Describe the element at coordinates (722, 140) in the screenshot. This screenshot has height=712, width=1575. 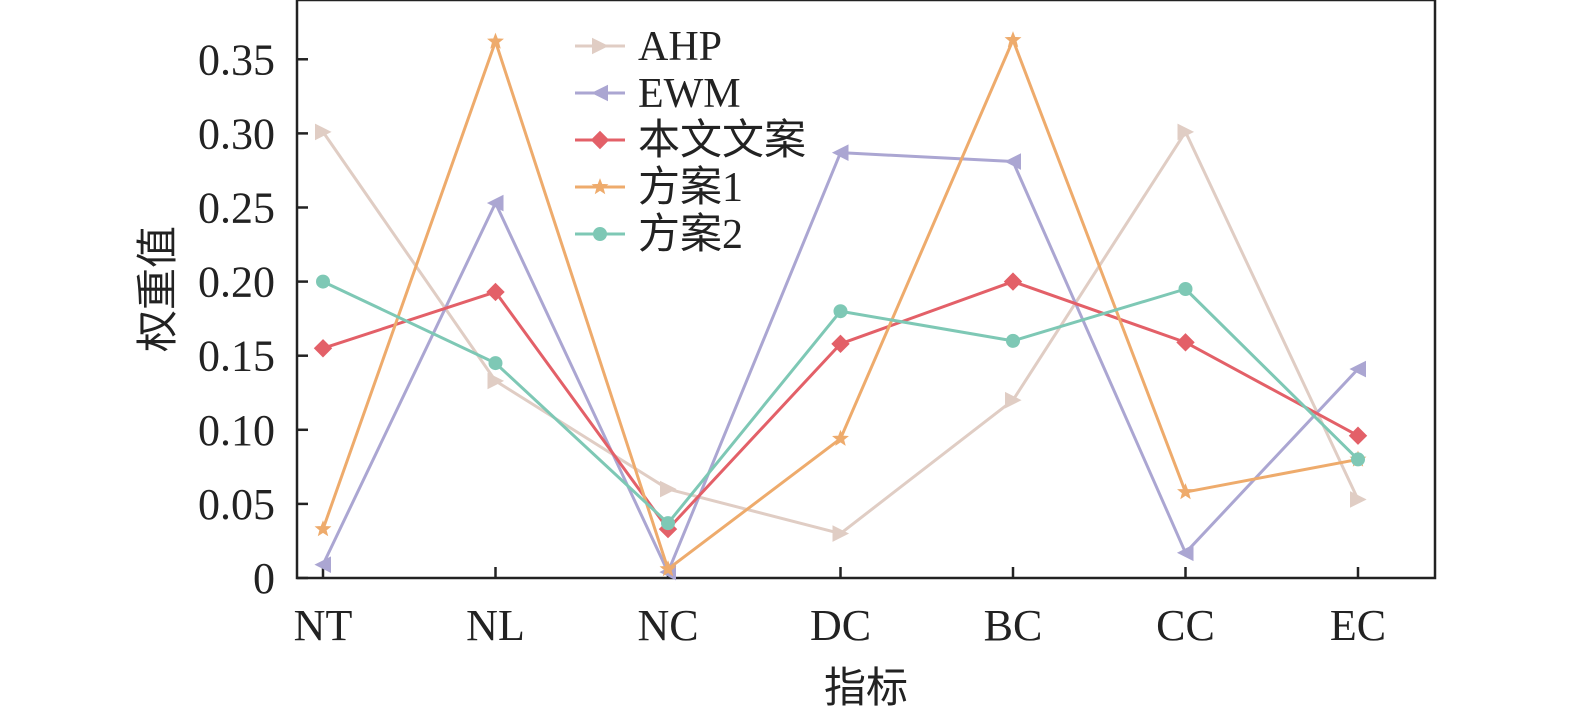
I see `legend-label: 本文文案` at that location.